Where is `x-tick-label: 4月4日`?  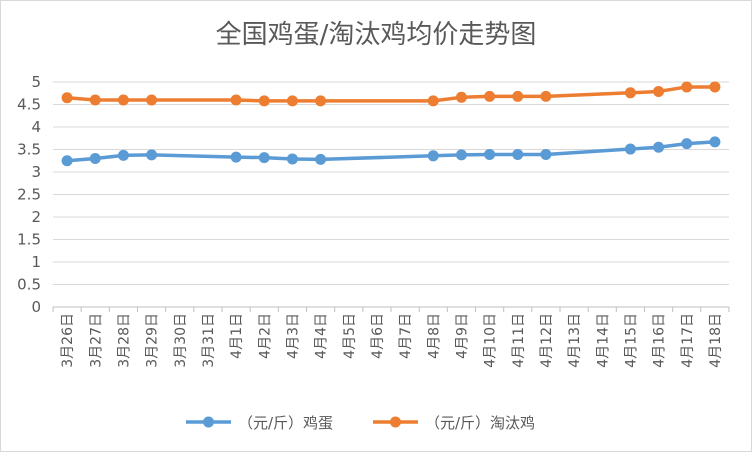 x-tick-label: 4月4日 is located at coordinates (322, 336).